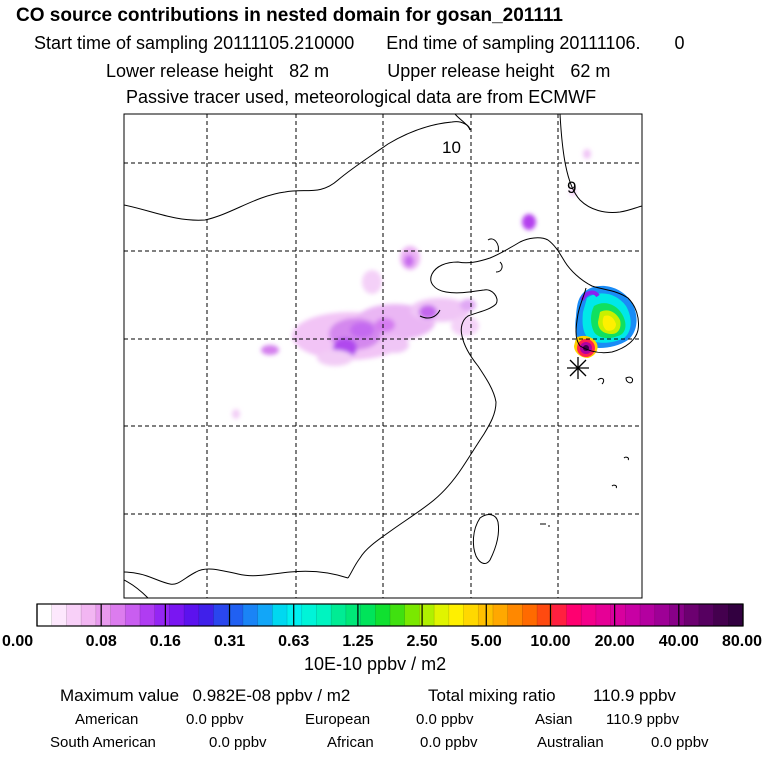  I want to click on colorbar-tick-label: 10.00, so click(550, 641).